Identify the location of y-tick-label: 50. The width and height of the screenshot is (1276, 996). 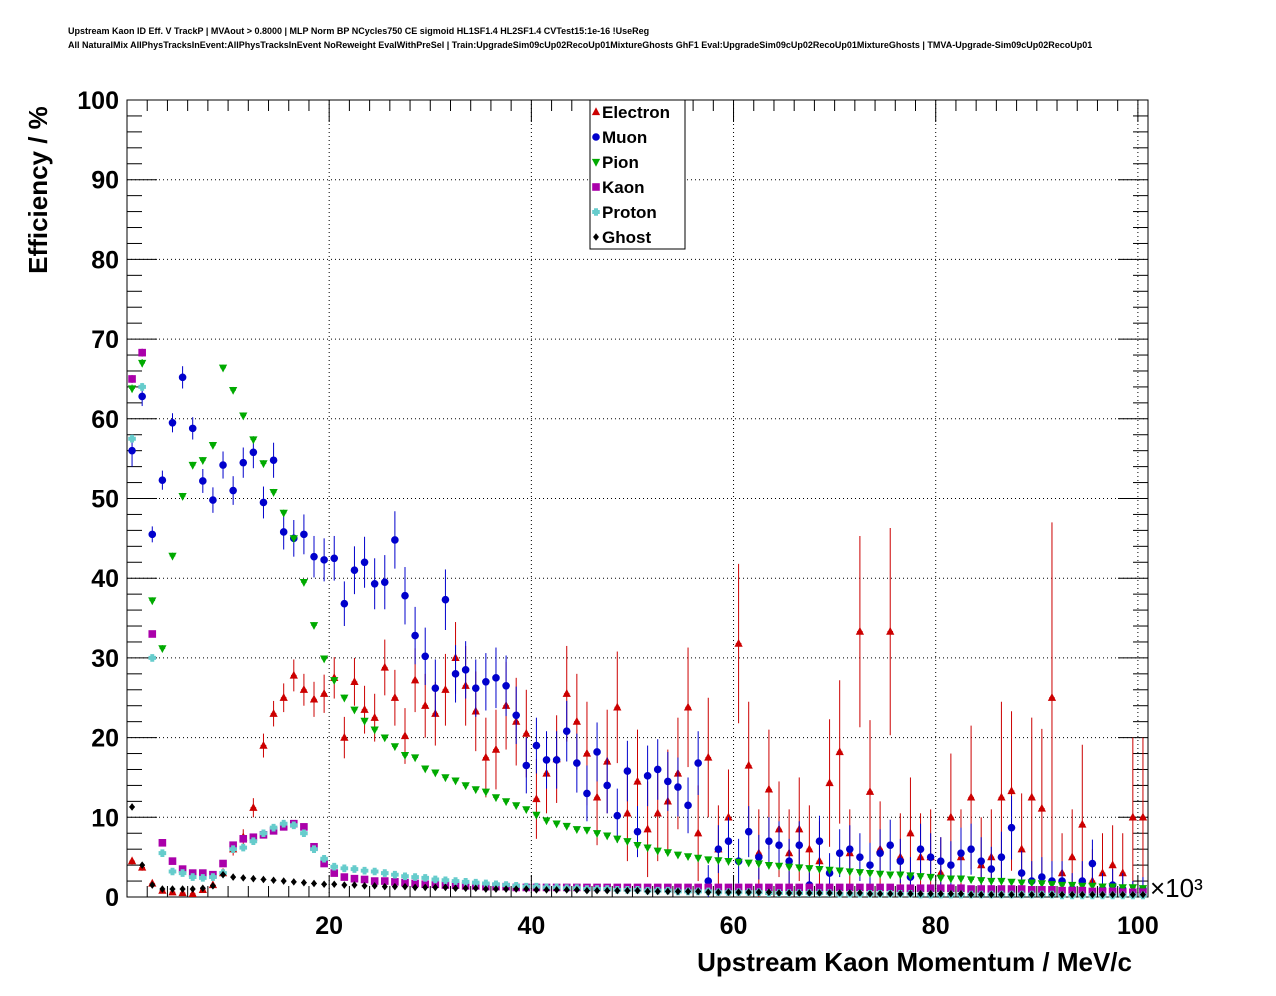
(105, 500).